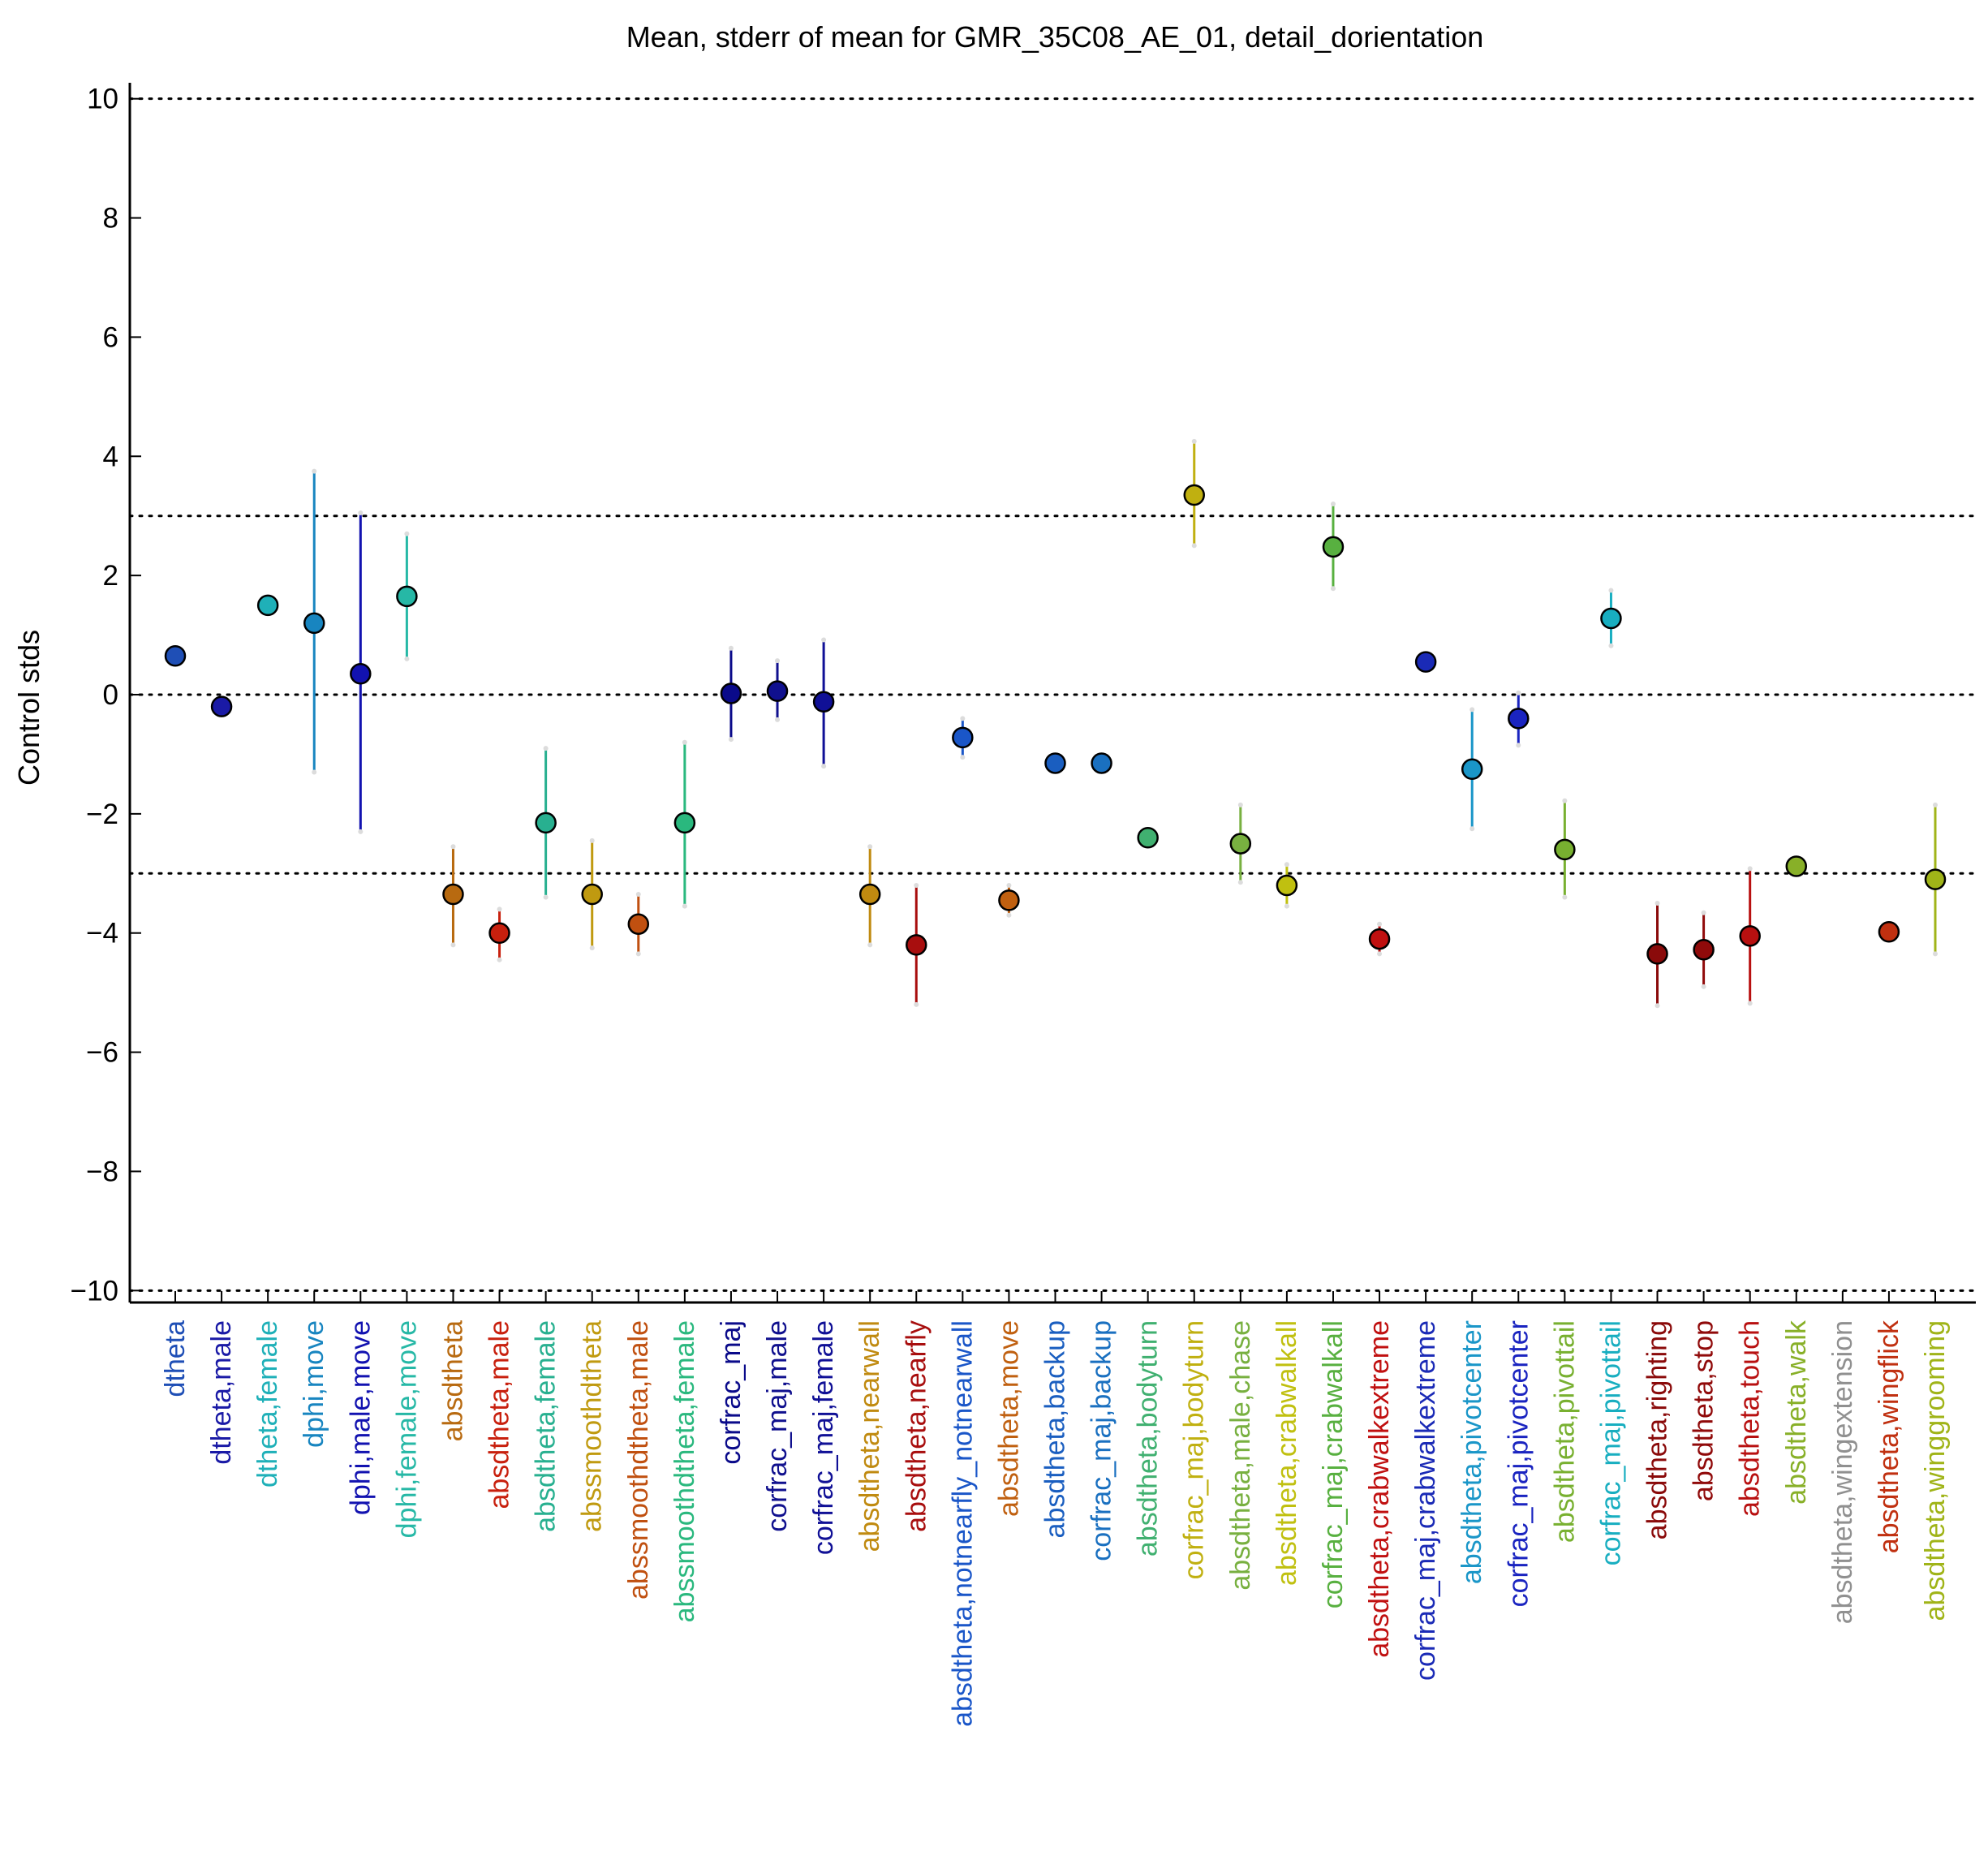 The image size is (1988, 1860). Describe the element at coordinates (1750, 1418) in the screenshot. I see `x-tick-label: absdtheta,touch` at that location.